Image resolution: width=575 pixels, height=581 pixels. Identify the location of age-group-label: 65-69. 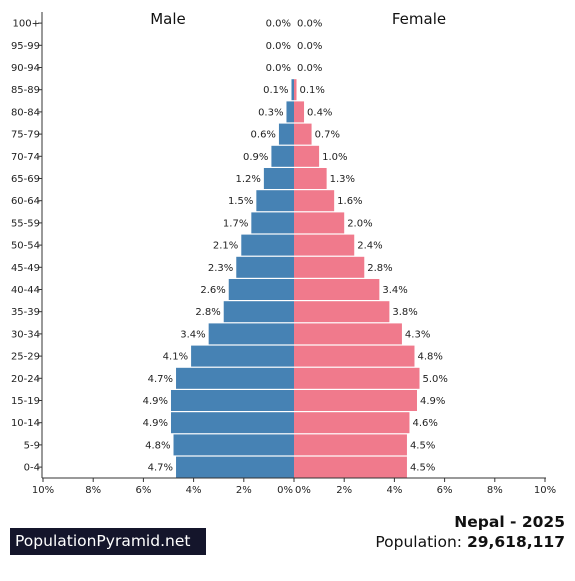
(25, 179).